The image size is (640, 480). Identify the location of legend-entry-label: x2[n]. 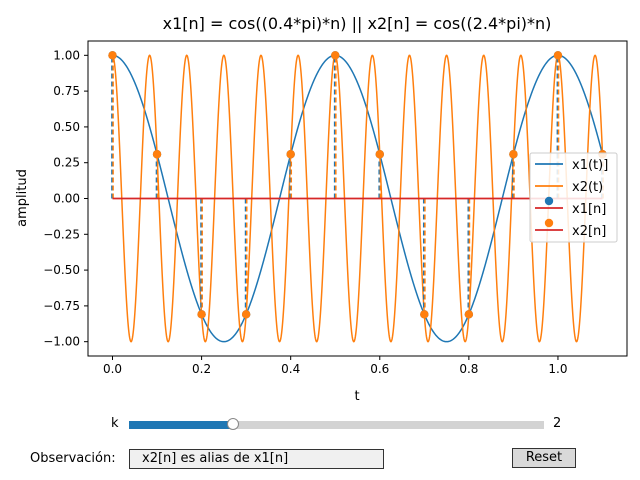
(589, 231).